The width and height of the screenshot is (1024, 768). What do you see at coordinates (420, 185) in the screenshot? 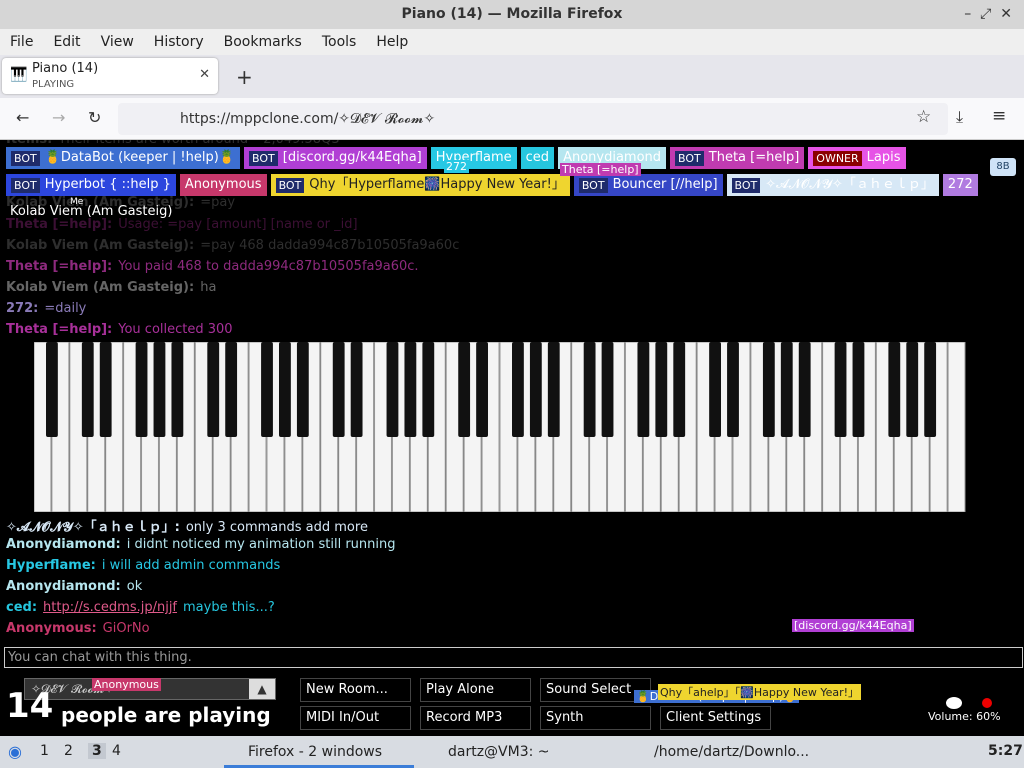
I see `user-tag: BOT Qhy「Hyperflame🎆Happy New Year!」` at bounding box center [420, 185].